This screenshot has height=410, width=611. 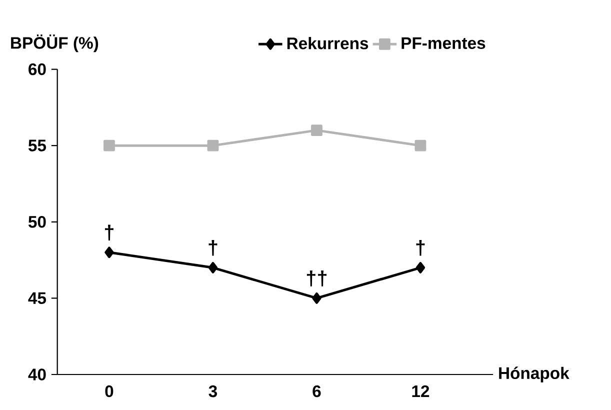 What do you see at coordinates (37, 146) in the screenshot?
I see `y-tick-label: 55` at bounding box center [37, 146].